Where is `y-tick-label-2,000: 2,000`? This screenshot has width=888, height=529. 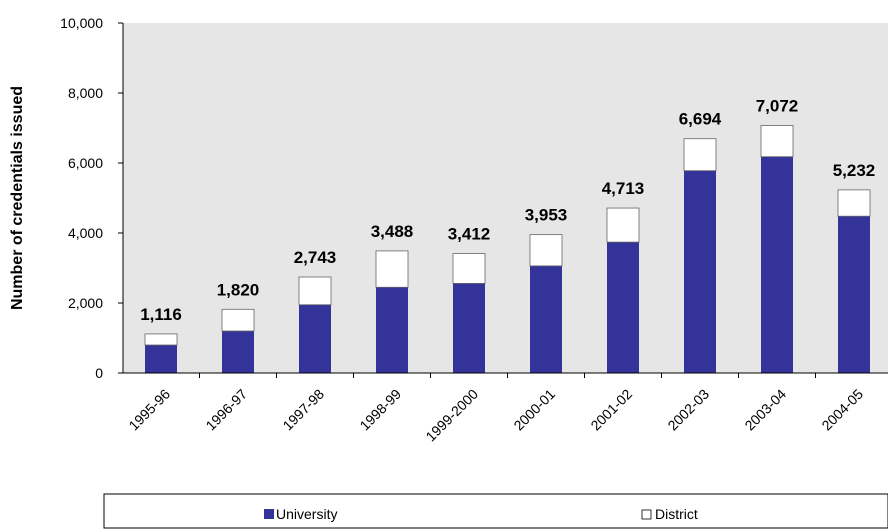 y-tick-label-2,000: 2,000 is located at coordinates (85, 303).